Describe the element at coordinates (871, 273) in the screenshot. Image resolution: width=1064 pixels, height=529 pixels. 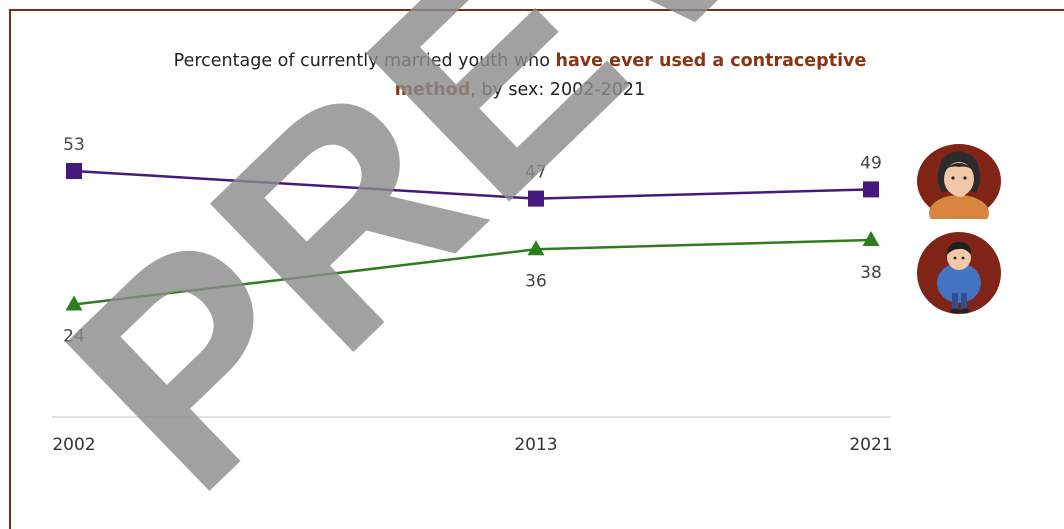
I see `data-label: 38` at that location.